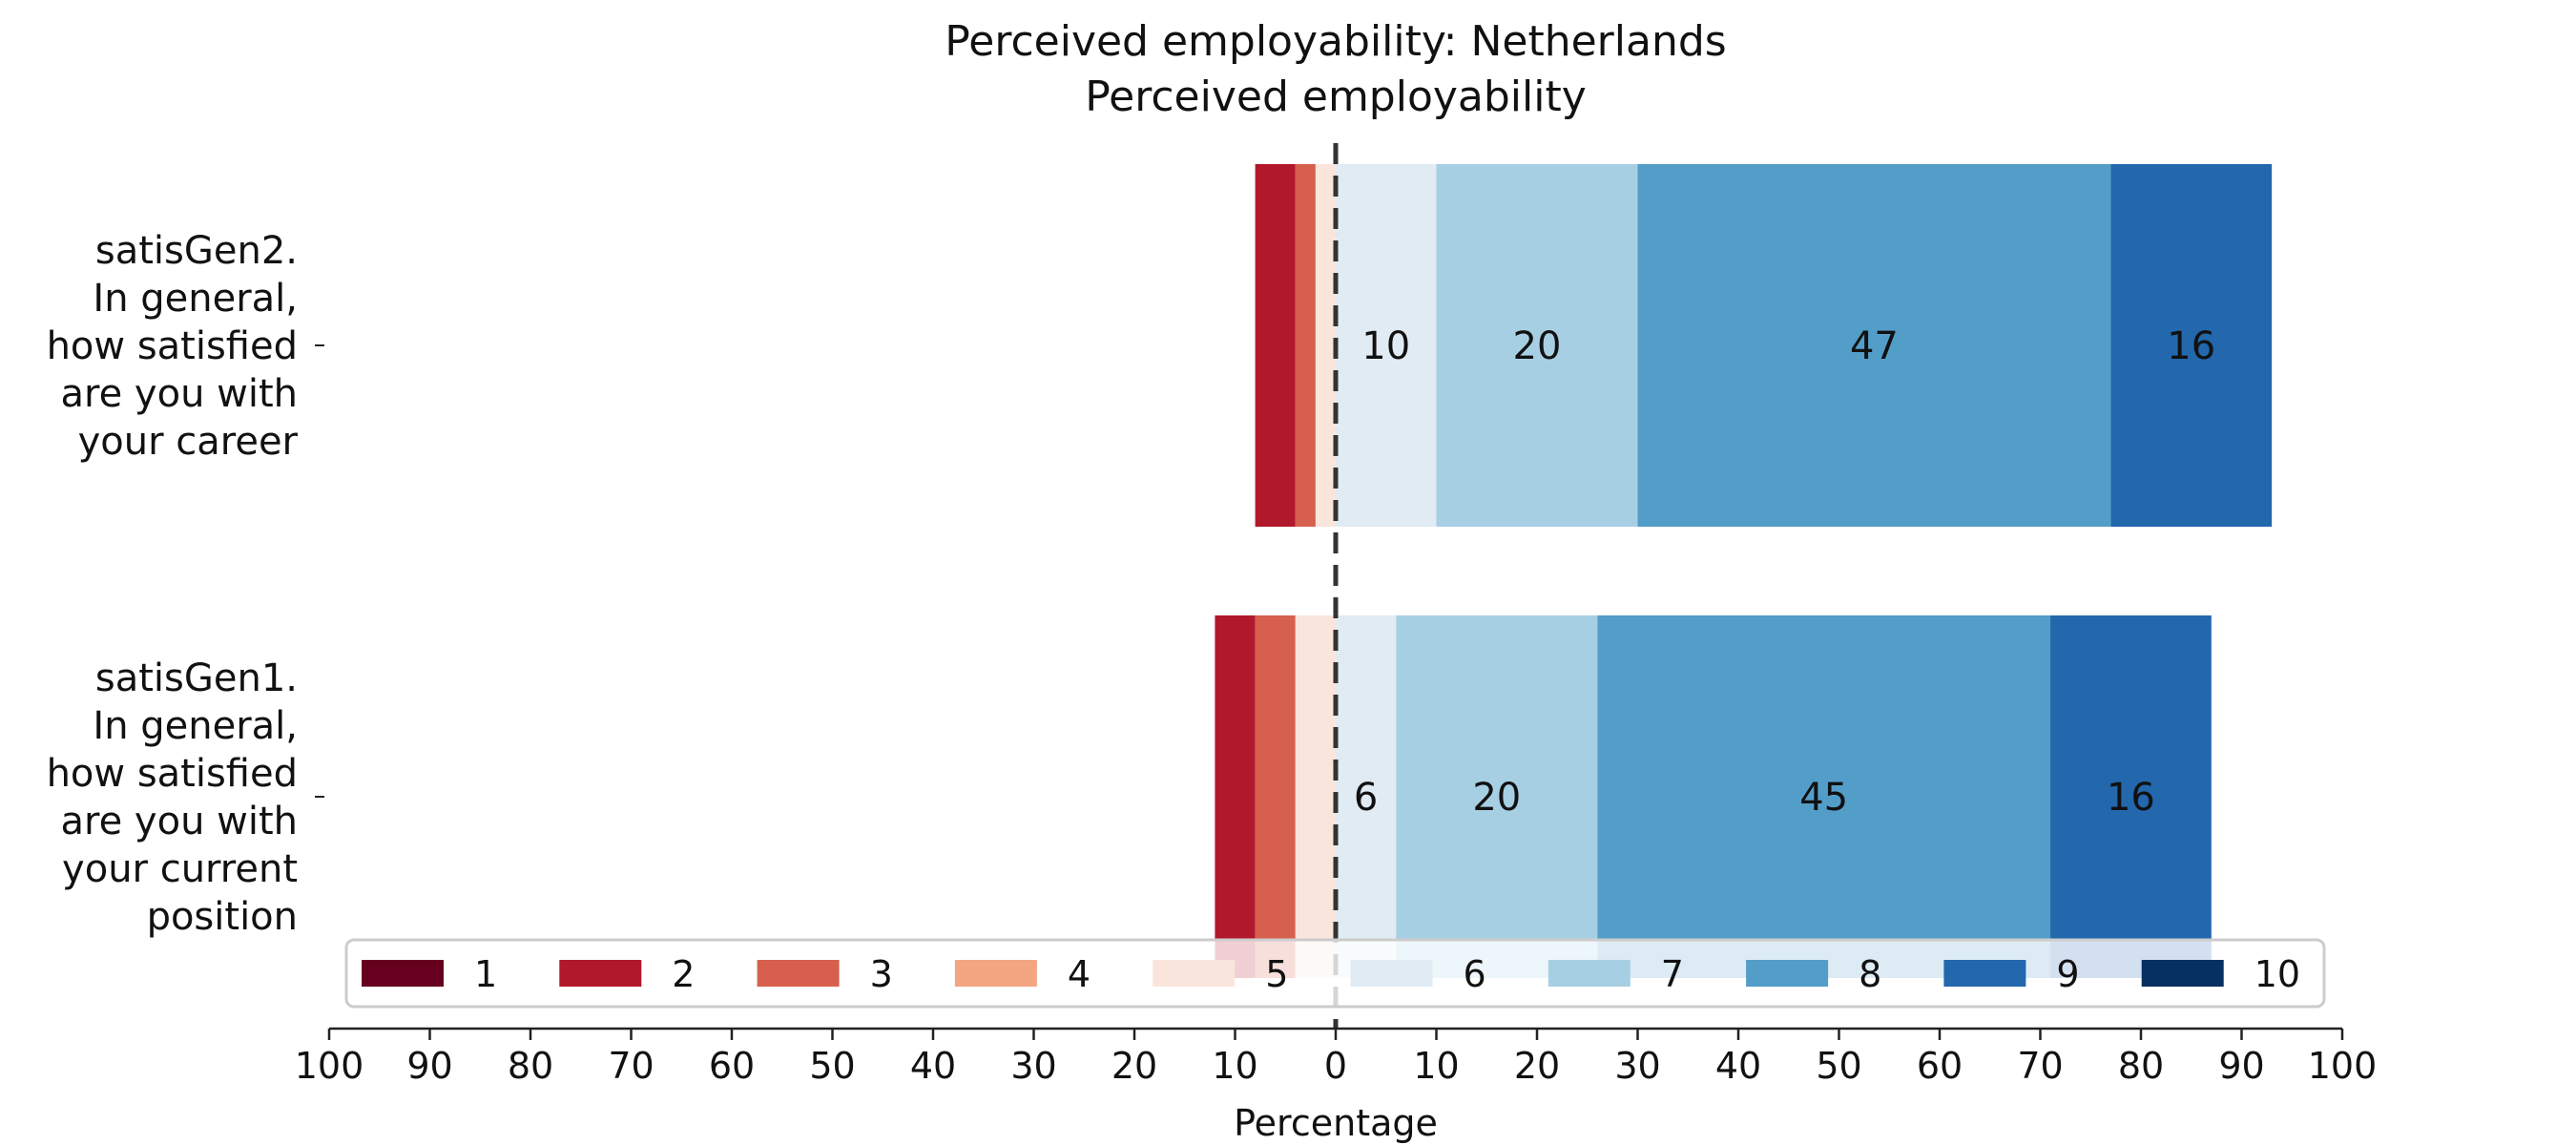  I want to click on data-label: 47, so click(1874, 346).